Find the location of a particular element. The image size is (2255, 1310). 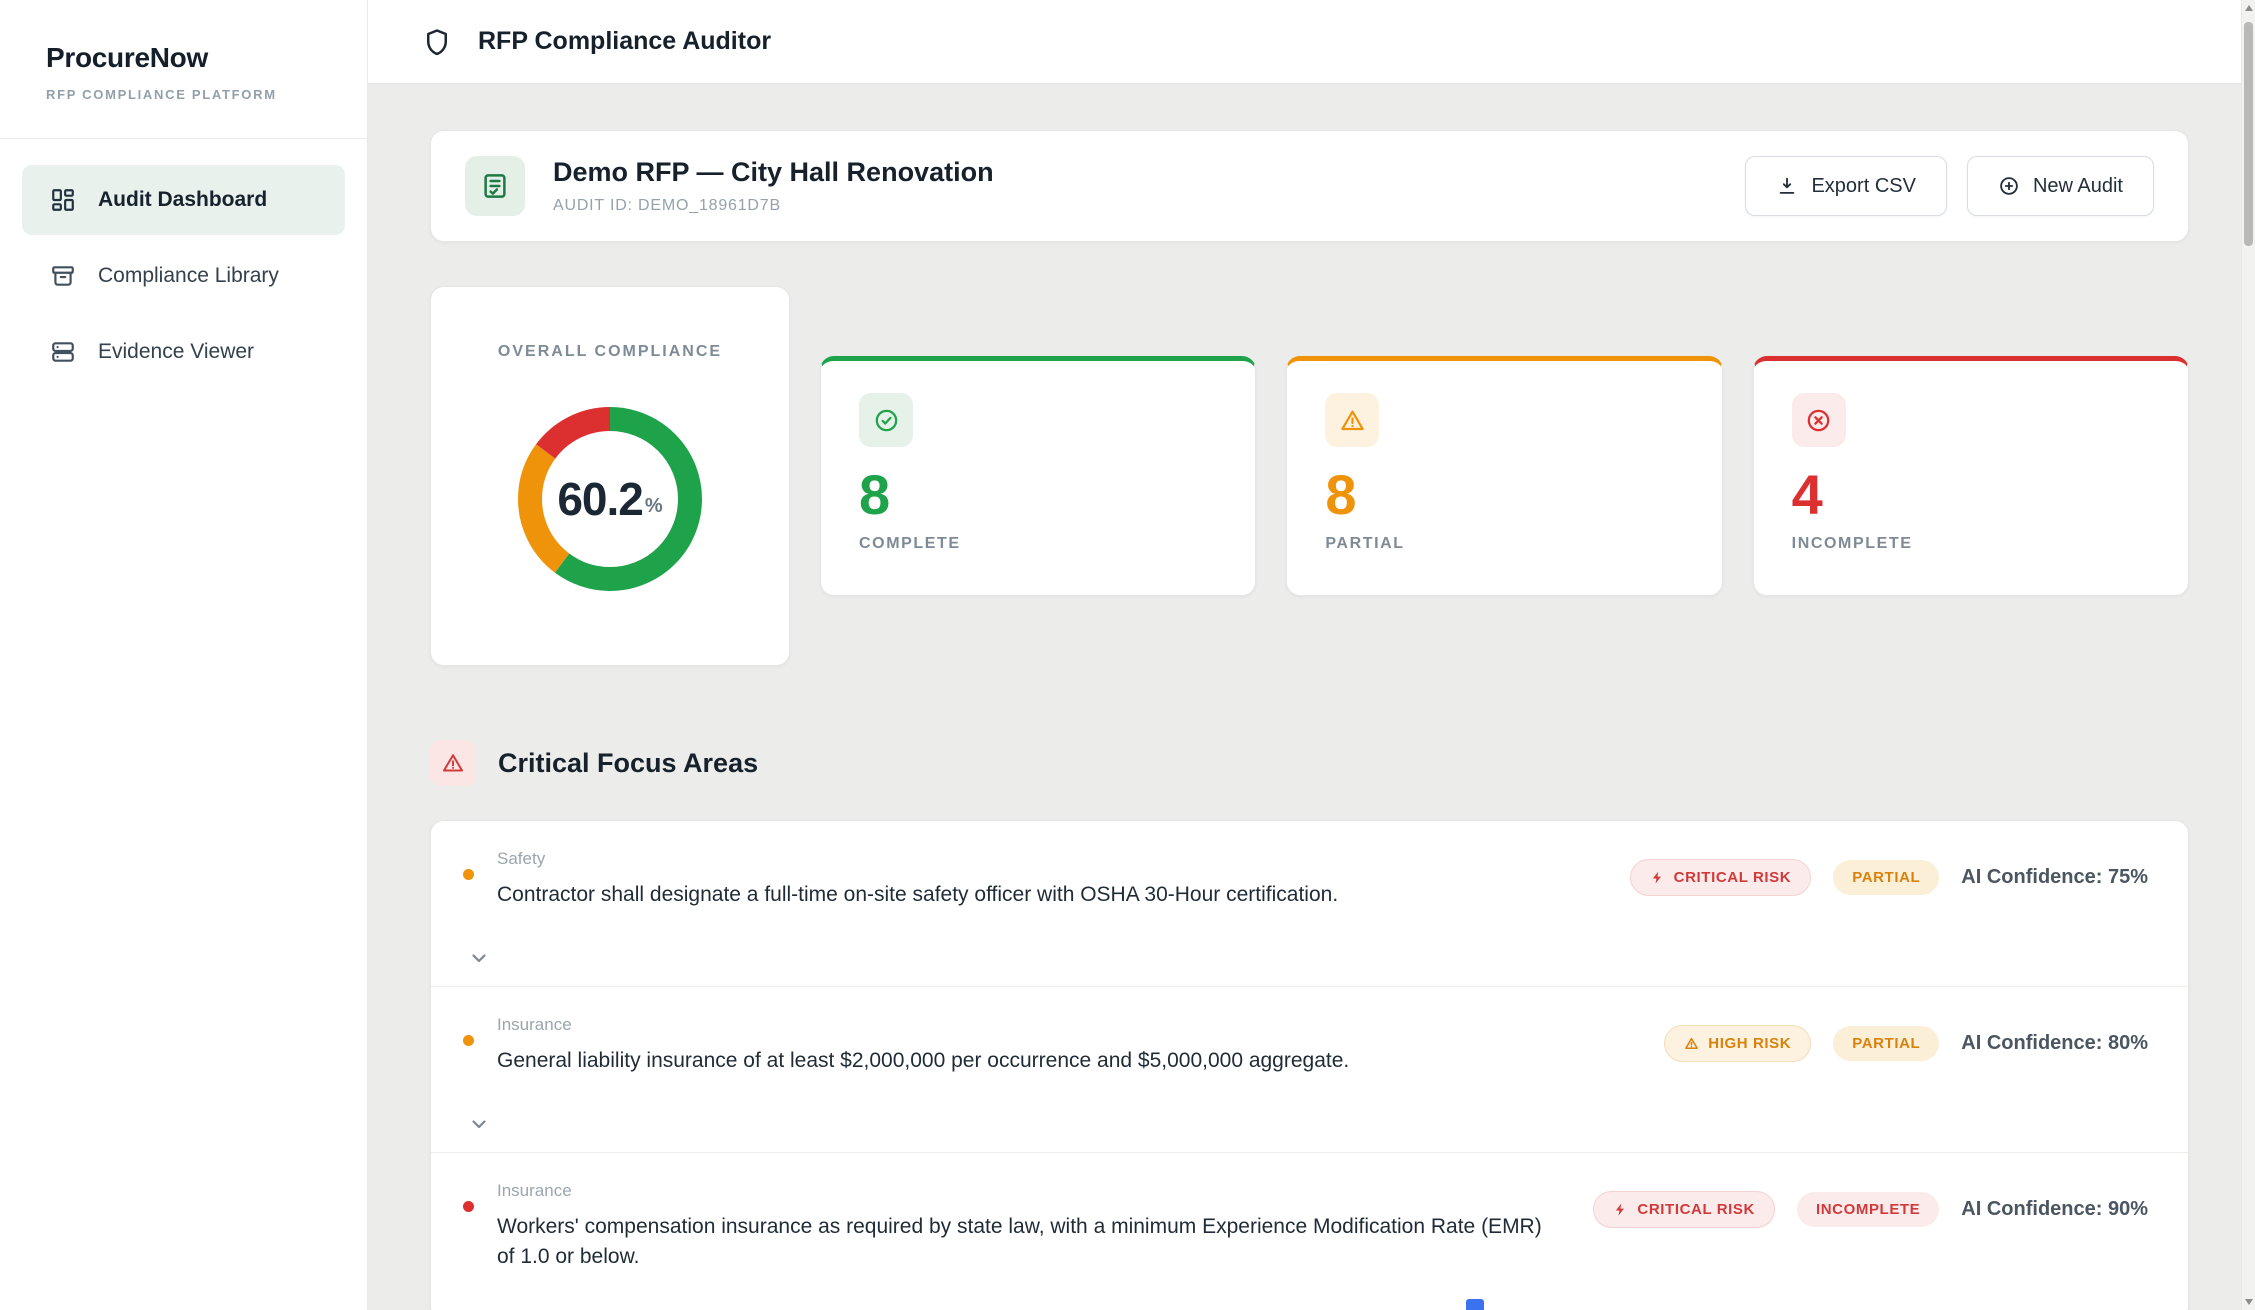

sidebar-item-audit-dashboard: Audit Dashboard is located at coordinates (183, 200).